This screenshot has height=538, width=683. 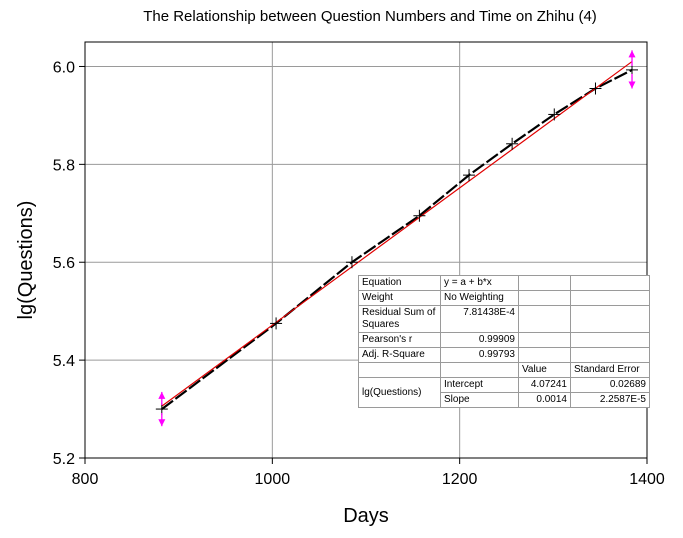 I want to click on x-axis-title: Days, so click(x=366, y=516).